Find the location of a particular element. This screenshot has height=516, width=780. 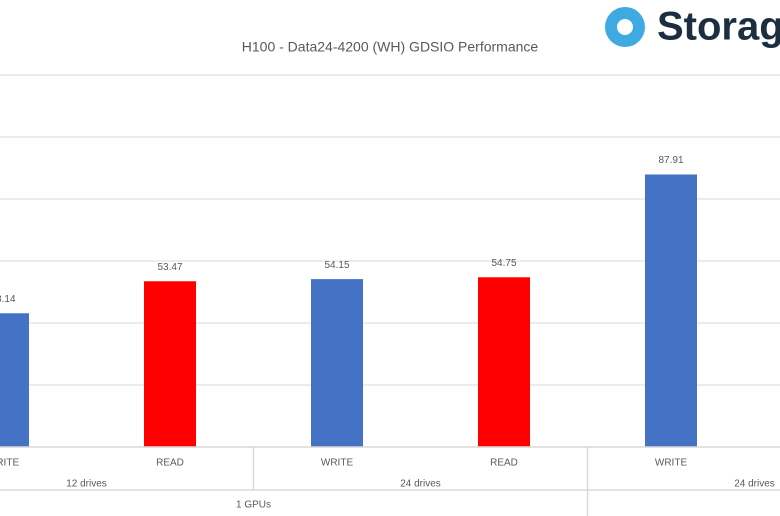

group-label: 12 drives is located at coordinates (86, 484).